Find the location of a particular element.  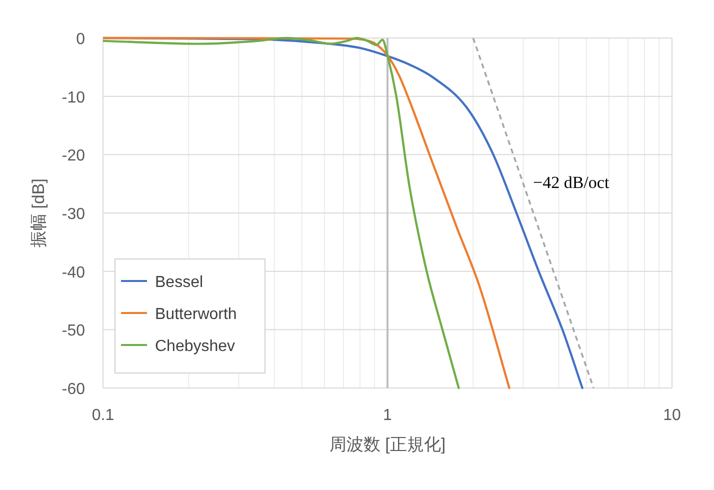

y-tick-label: -10 is located at coordinates (74, 97).